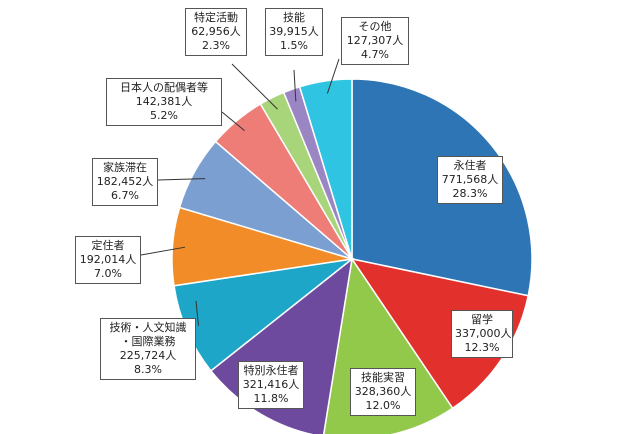  I want to click on slice-label-percent: 28.3%, so click(470, 193).